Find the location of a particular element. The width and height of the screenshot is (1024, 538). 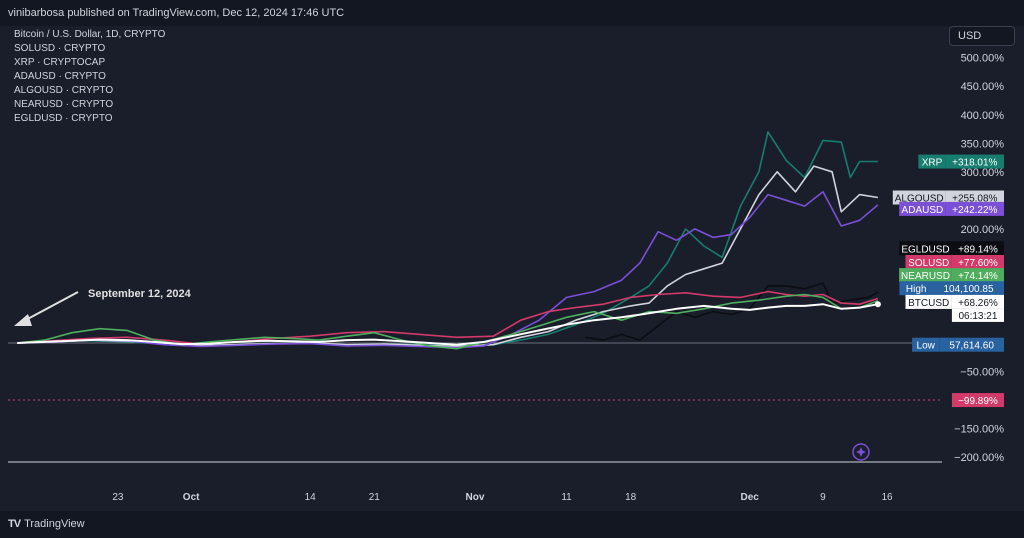

x-tick-label: Nov is located at coordinates (475, 497).